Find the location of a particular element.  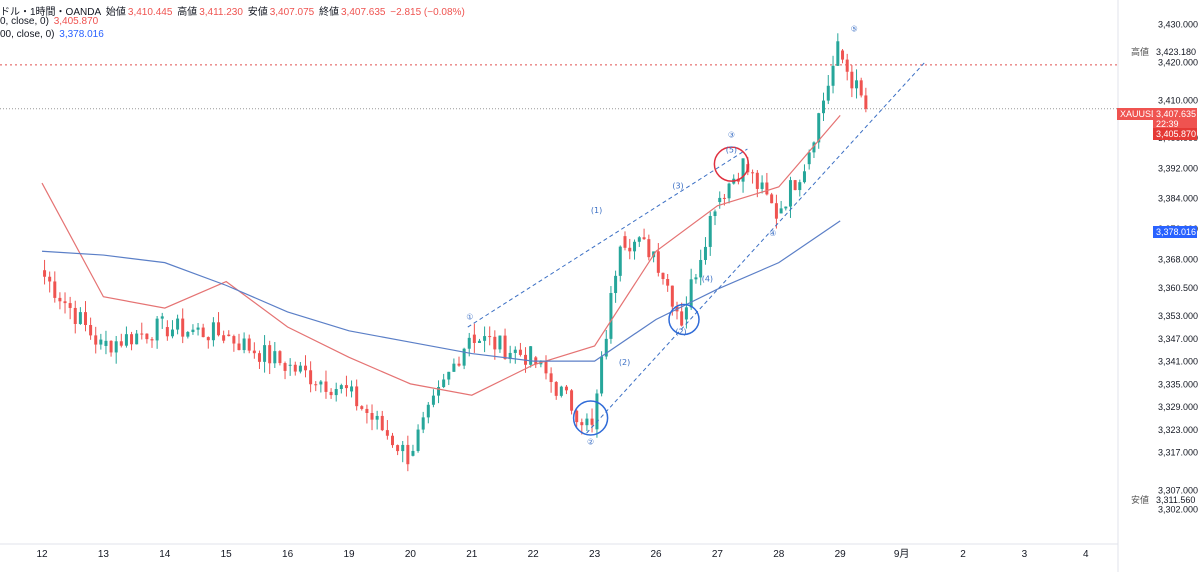

symbol-interval: ドル・1時間・OANDA is located at coordinates (51, 12).